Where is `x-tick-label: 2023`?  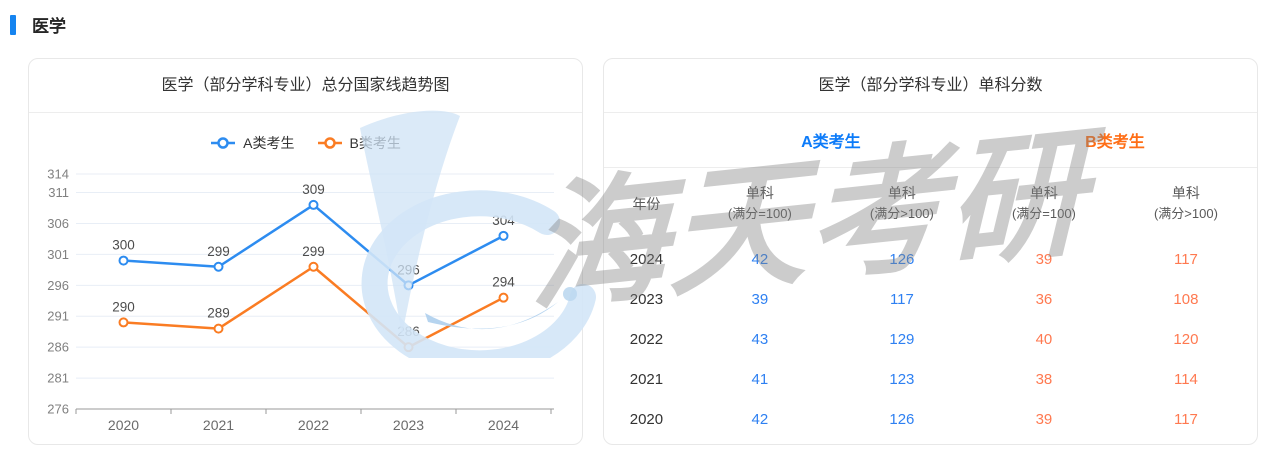 x-tick-label: 2023 is located at coordinates (408, 425).